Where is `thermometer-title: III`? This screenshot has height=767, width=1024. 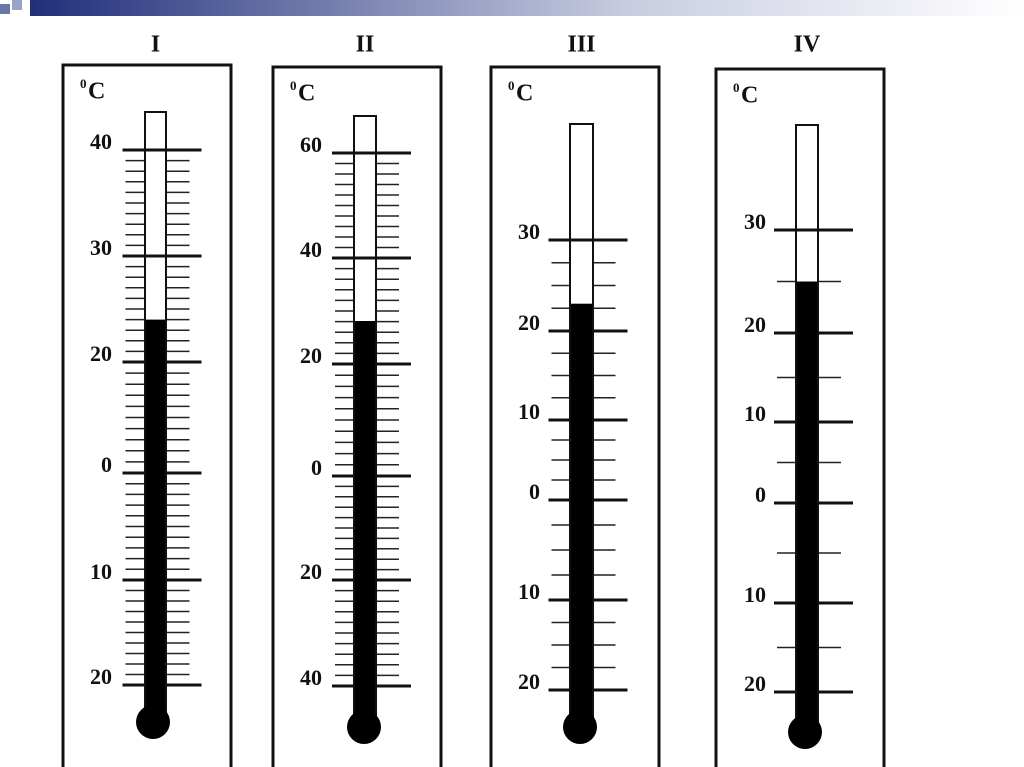 thermometer-title: III is located at coordinates (581, 45).